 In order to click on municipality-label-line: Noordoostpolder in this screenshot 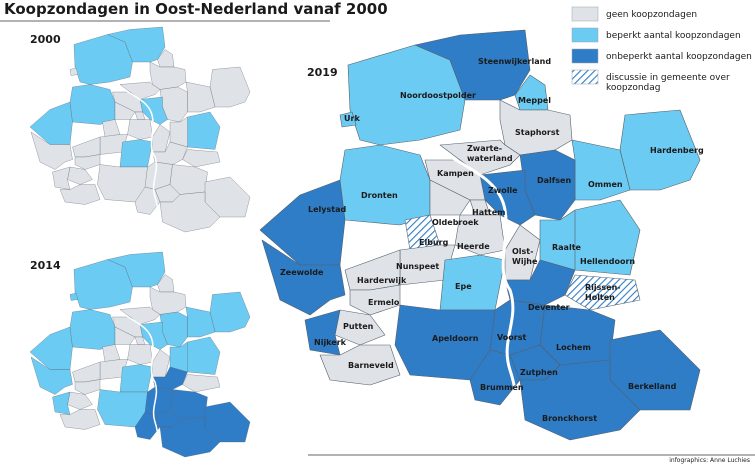, I will do `click(438, 95)`.